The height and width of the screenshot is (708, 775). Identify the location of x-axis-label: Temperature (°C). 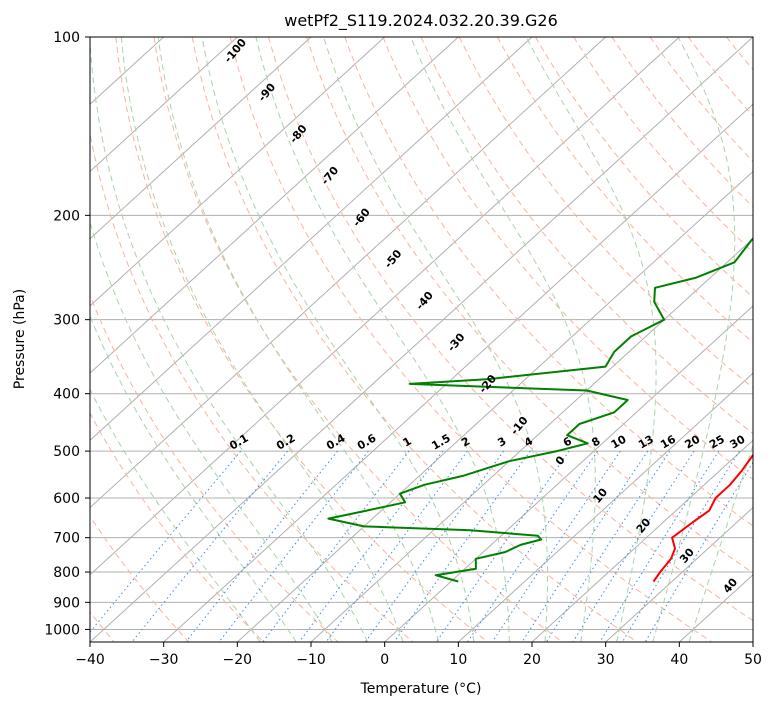
(421, 689).